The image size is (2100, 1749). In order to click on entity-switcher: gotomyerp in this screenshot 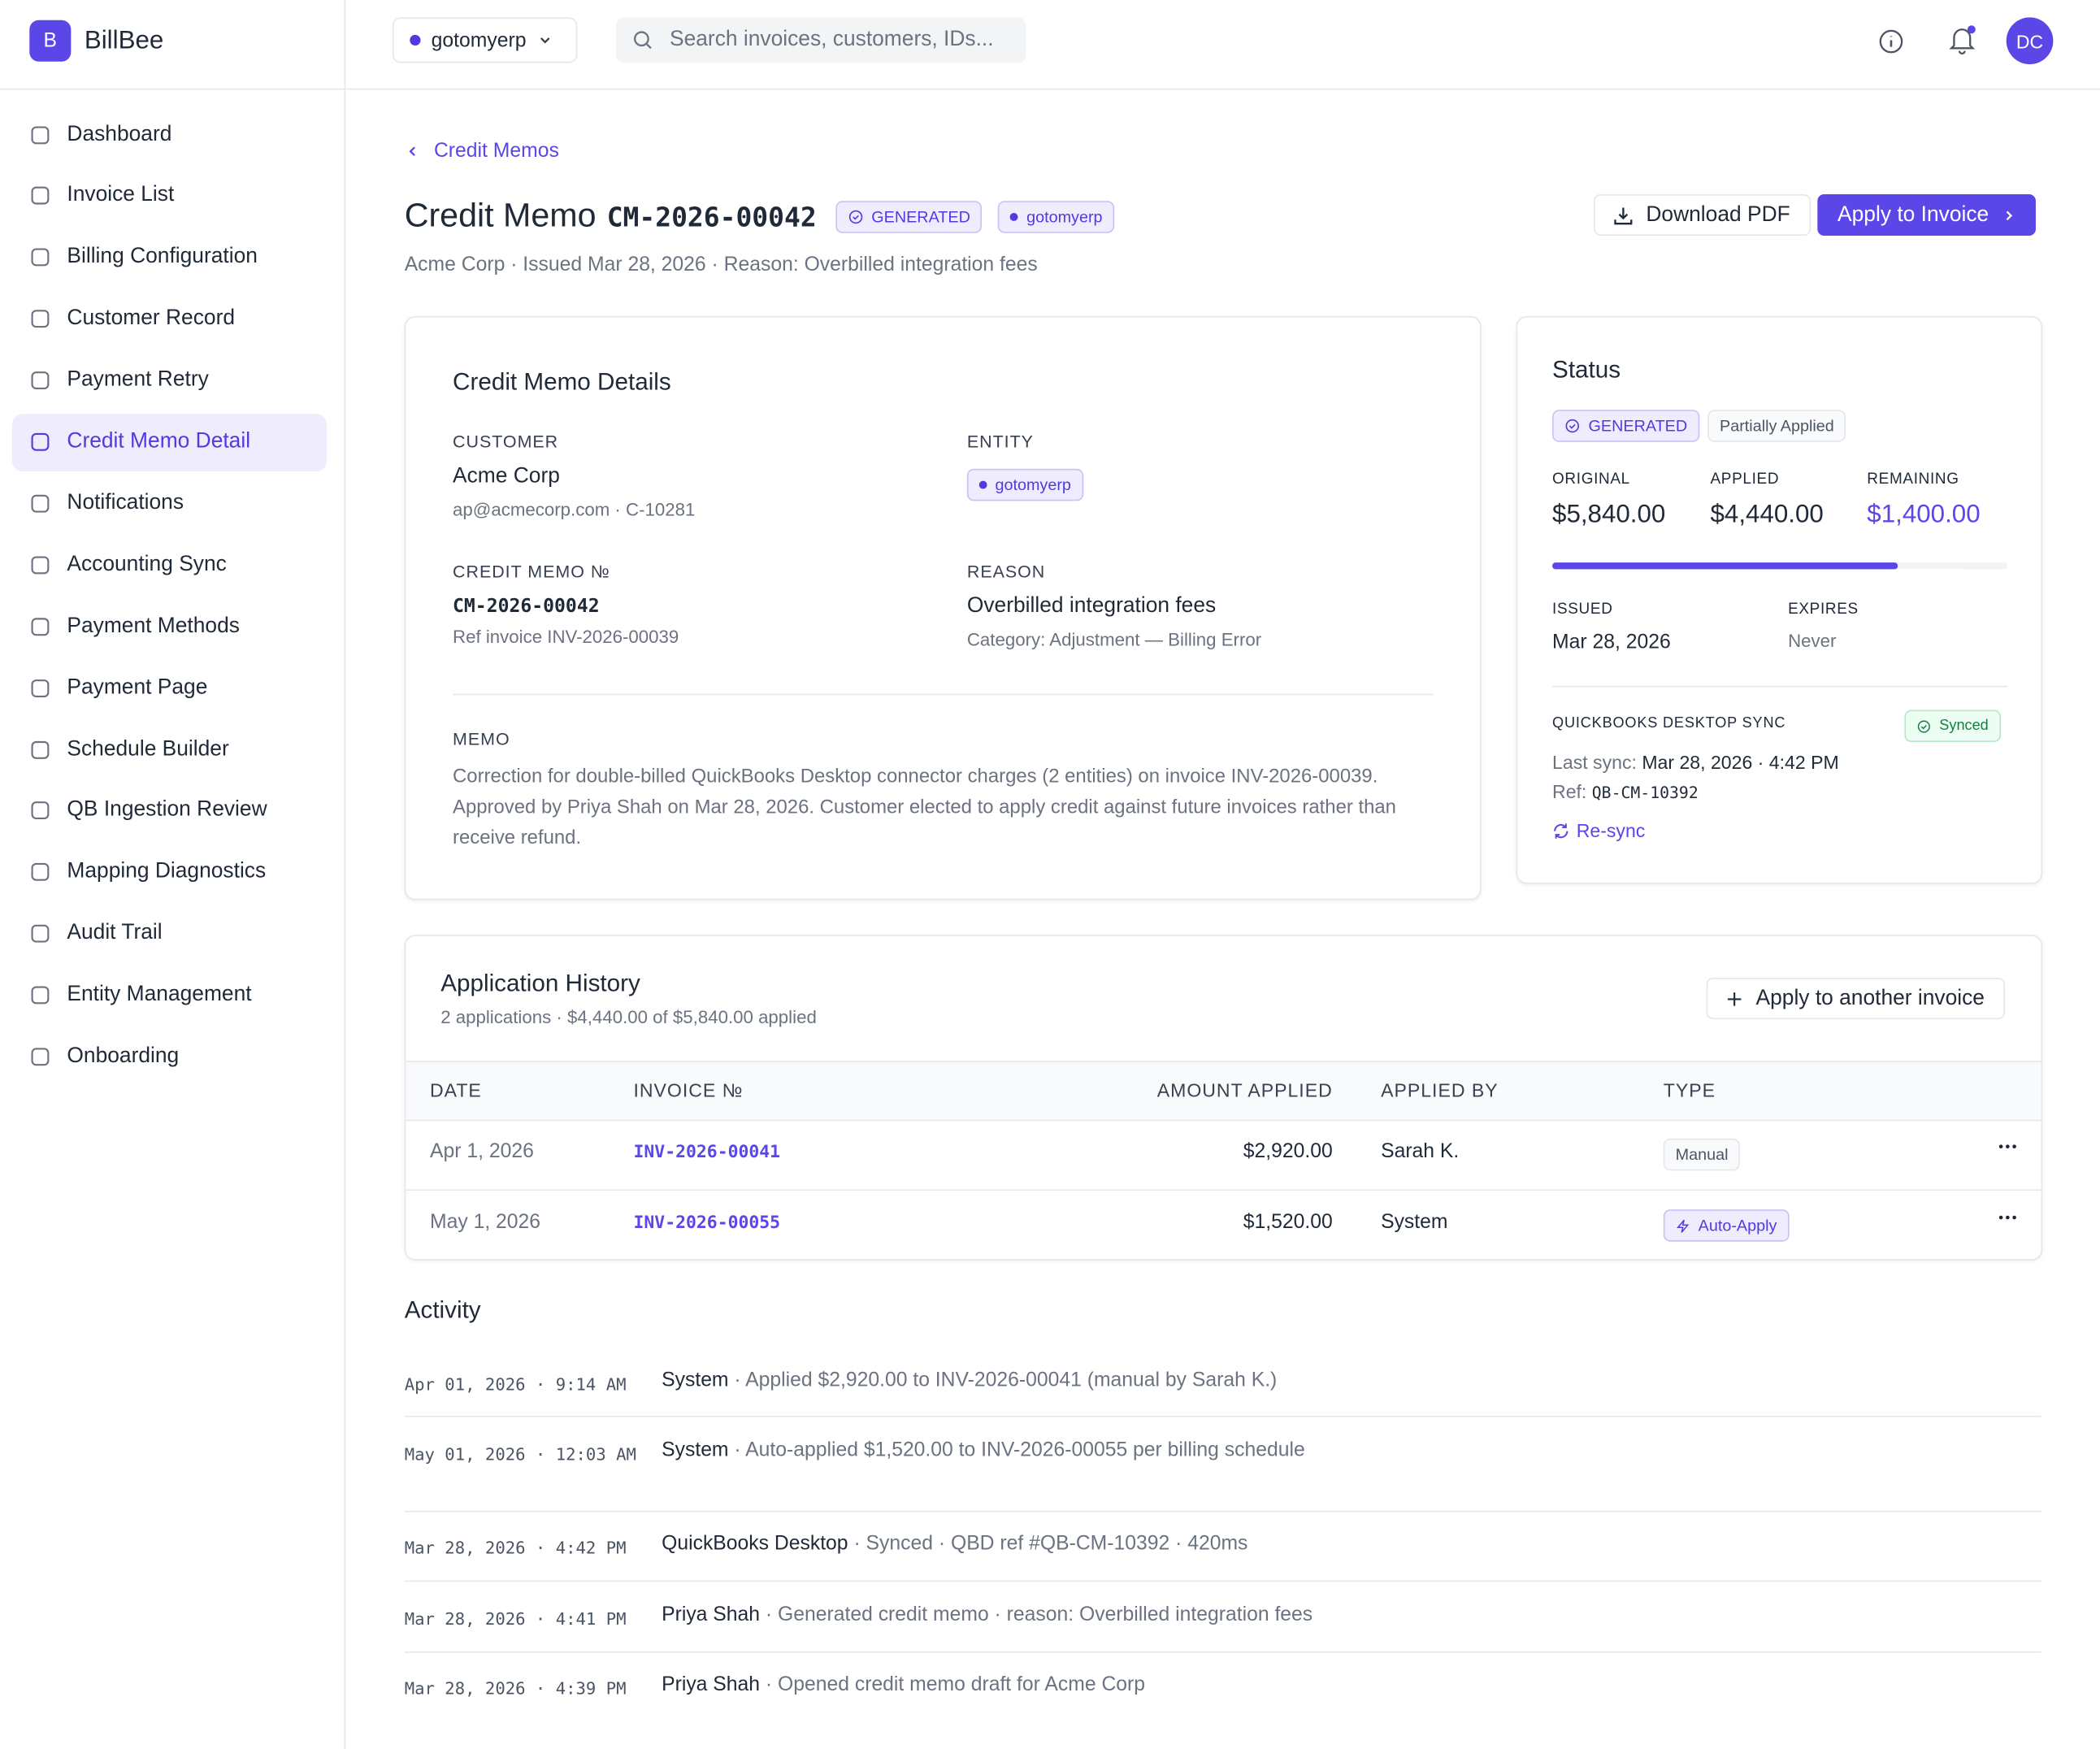, I will do `click(485, 40)`.